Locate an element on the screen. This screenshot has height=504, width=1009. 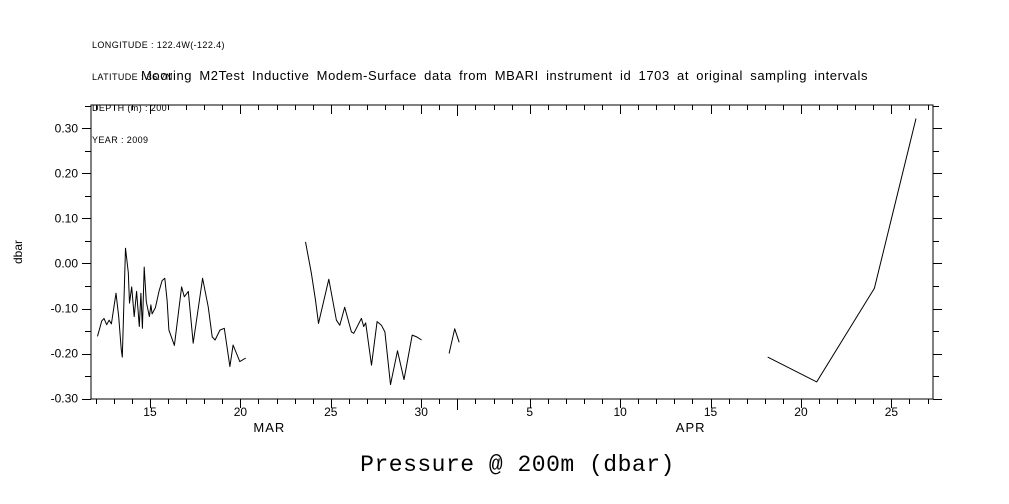
y-tick-label: 0.20 is located at coordinates (67, 173).